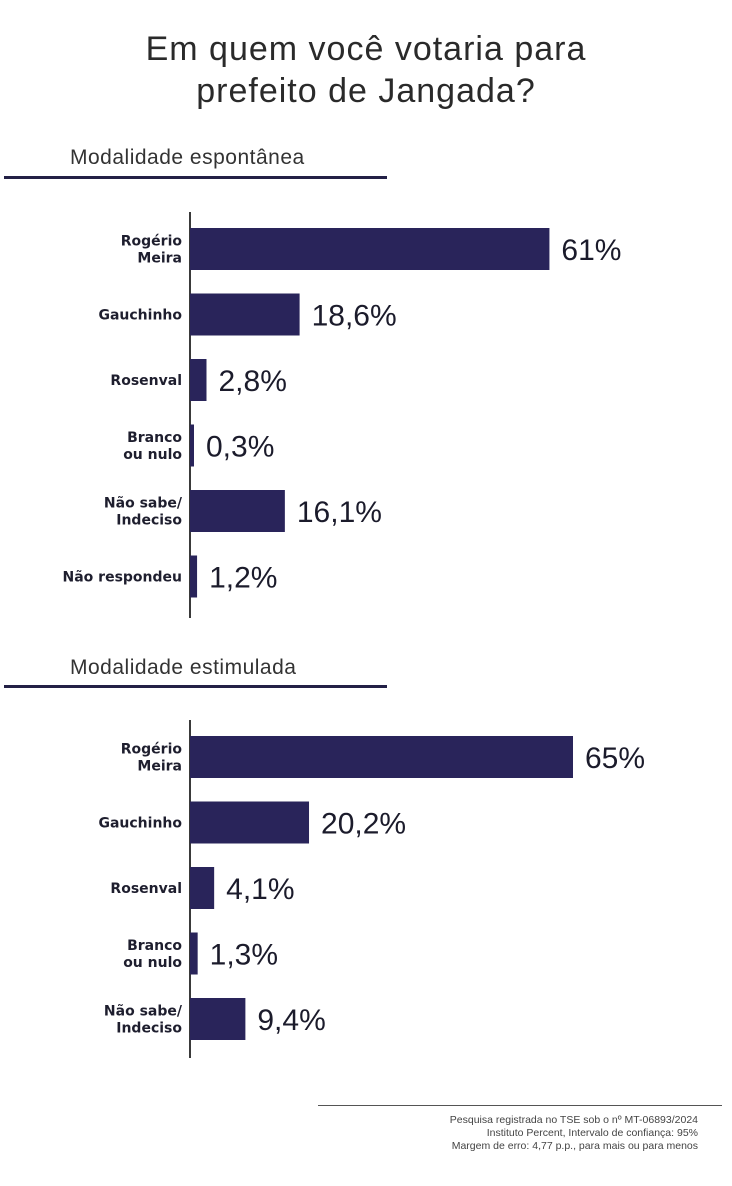  What do you see at coordinates (354, 316) in the screenshot?
I see `data-label: 18,6%` at bounding box center [354, 316].